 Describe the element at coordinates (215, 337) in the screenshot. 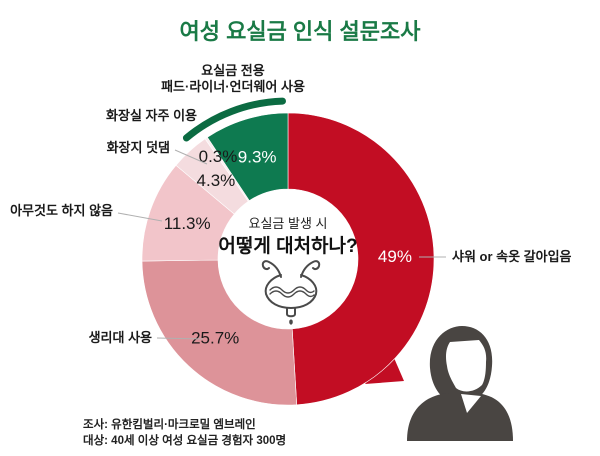

I see `slice-percent-label: 25.7%` at that location.